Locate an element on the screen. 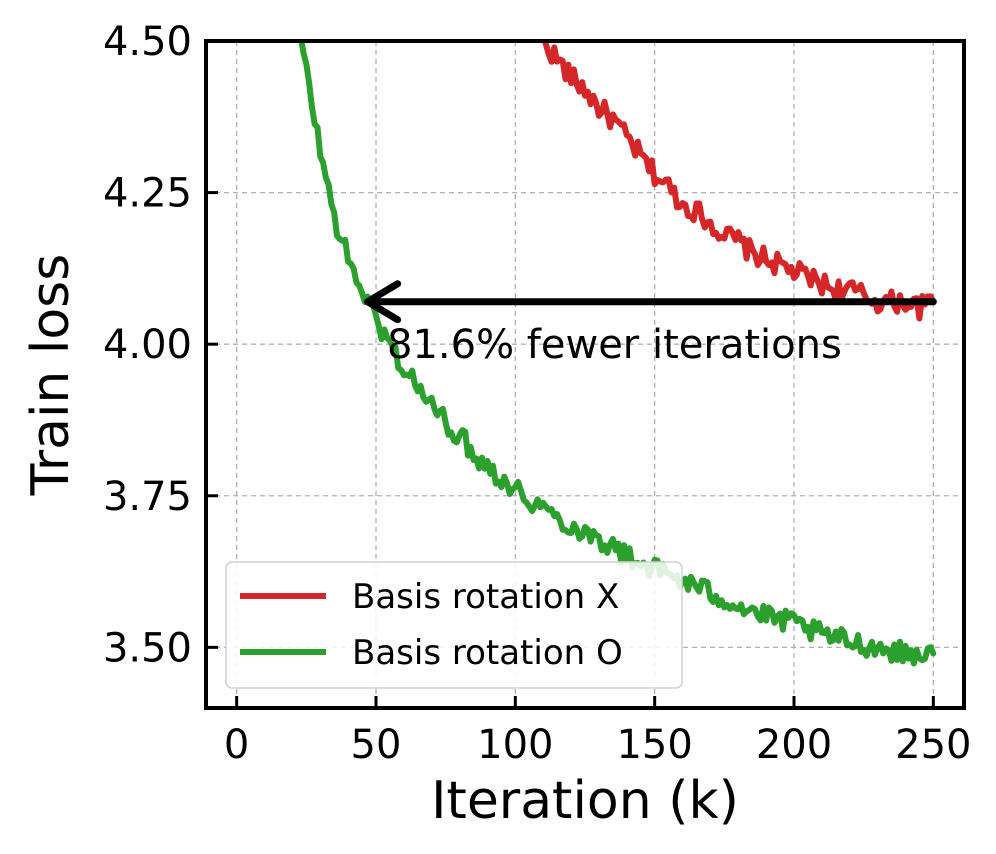 Image resolution: width=996 pixels, height=854 pixels. y-axis-label: Train loss is located at coordinates (51, 375).